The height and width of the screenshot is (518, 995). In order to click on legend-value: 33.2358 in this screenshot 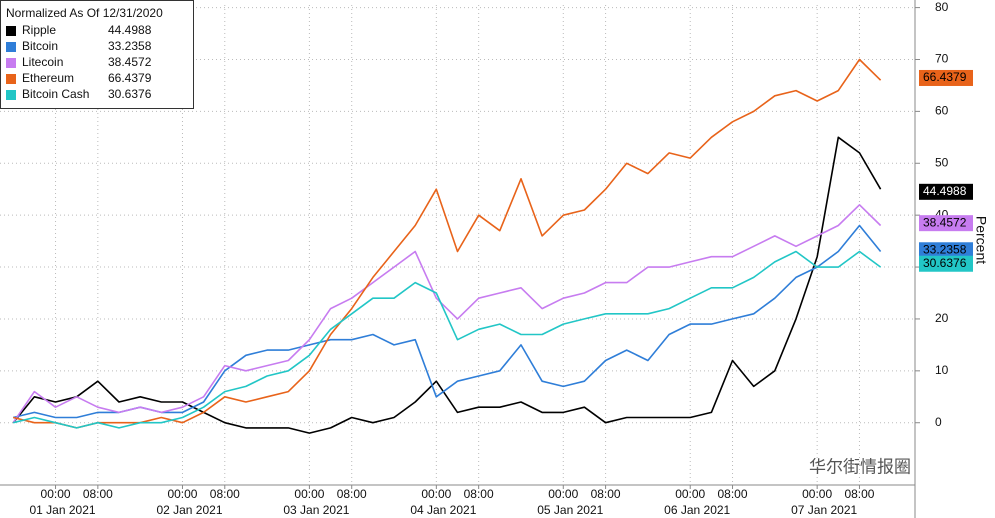, I will do `click(130, 46)`.